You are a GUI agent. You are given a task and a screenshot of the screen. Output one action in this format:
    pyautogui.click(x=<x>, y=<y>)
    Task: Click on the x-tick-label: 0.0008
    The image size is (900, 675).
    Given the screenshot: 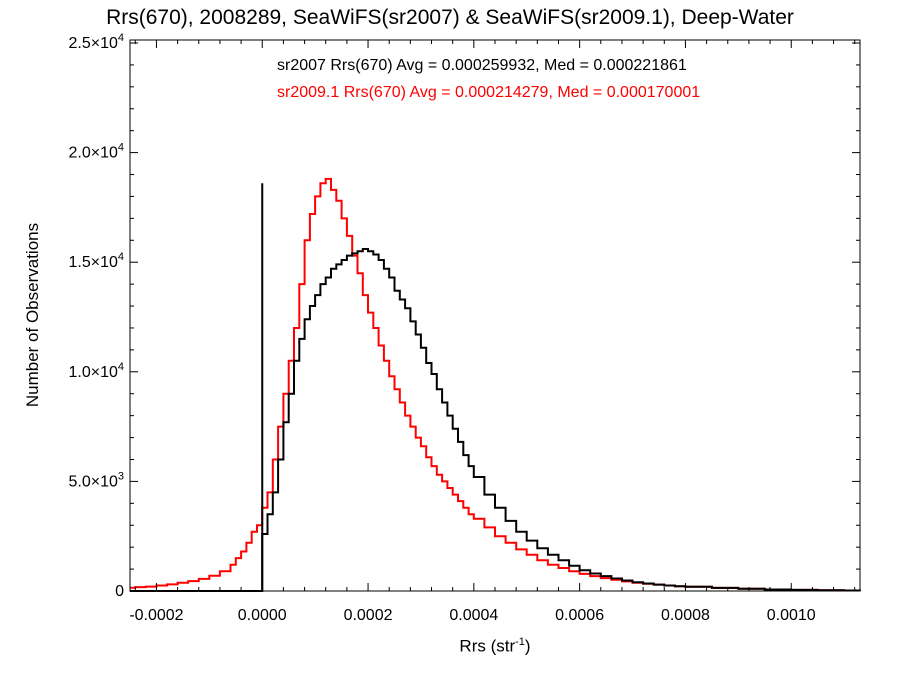 What is the action you would take?
    pyautogui.click(x=685, y=615)
    